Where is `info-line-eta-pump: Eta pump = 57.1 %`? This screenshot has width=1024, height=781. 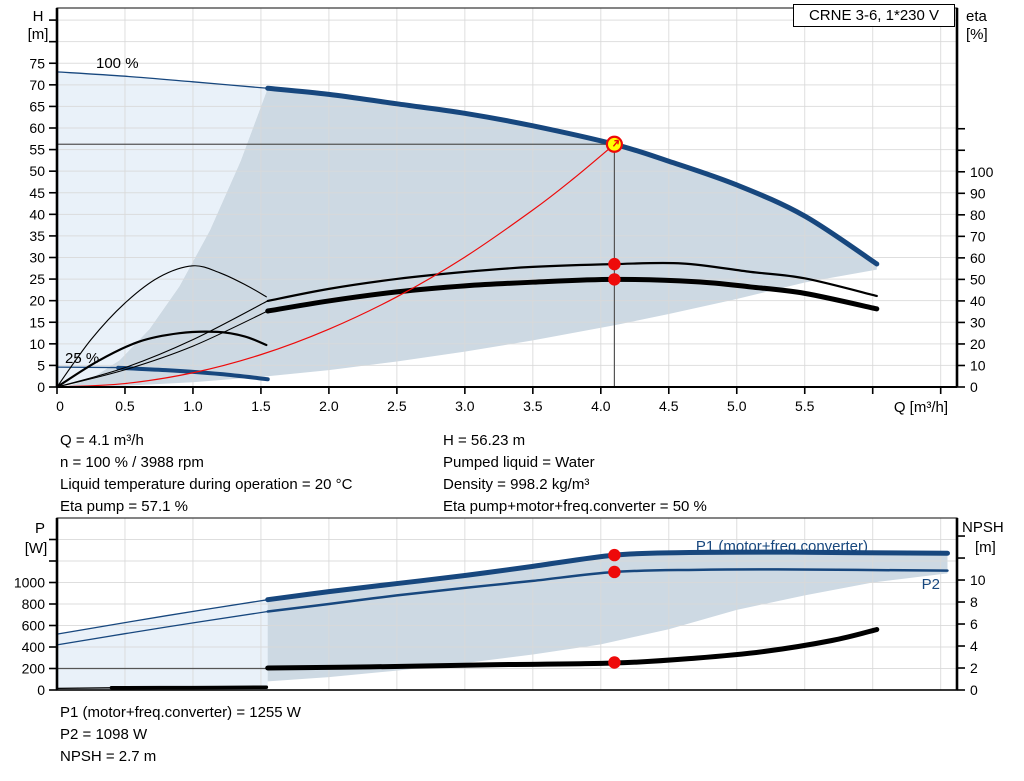 info-line-eta-pump: Eta pump = 57.1 % is located at coordinates (124, 506).